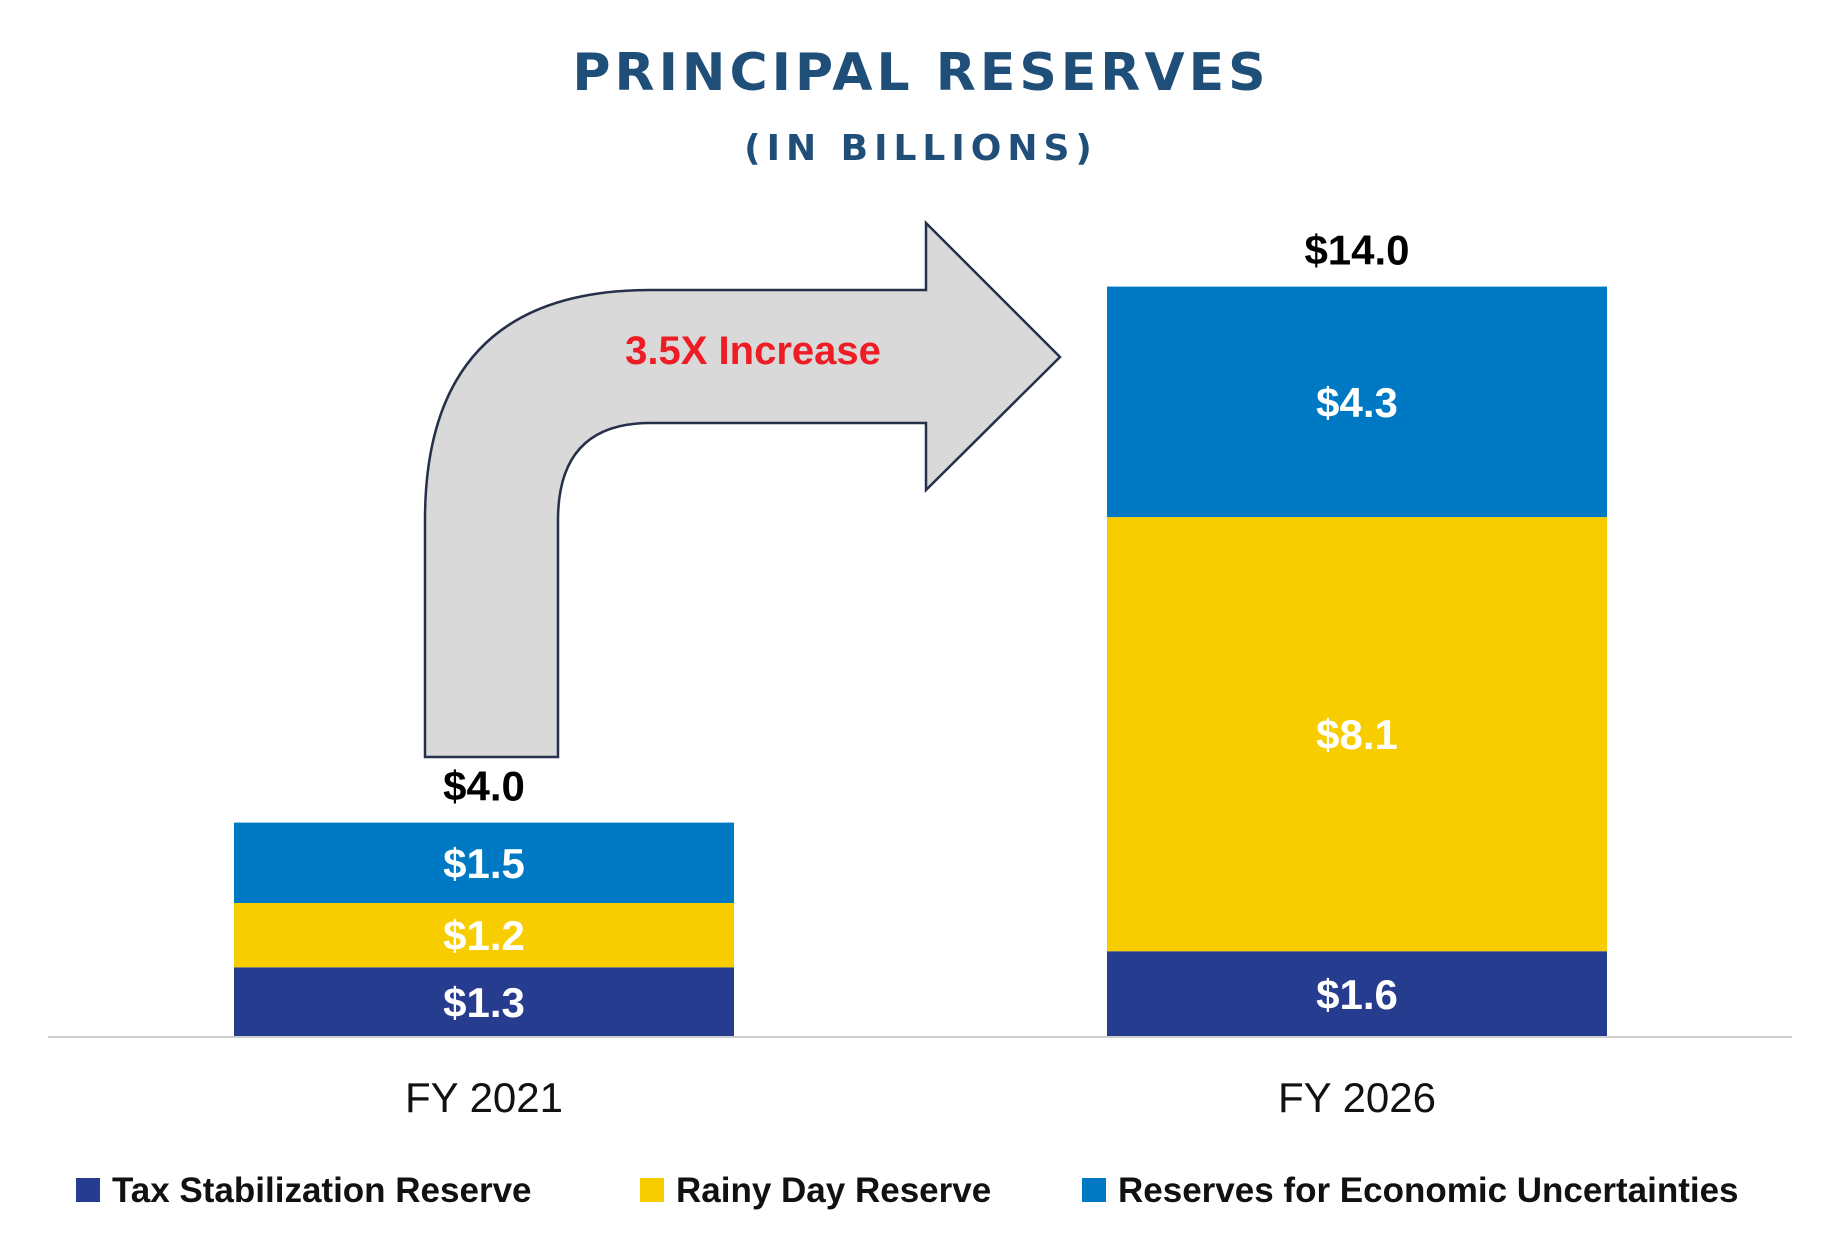 The height and width of the screenshot is (1241, 1842). What do you see at coordinates (1357, 1097) in the screenshot?
I see `x-tick-label: FY 2026` at bounding box center [1357, 1097].